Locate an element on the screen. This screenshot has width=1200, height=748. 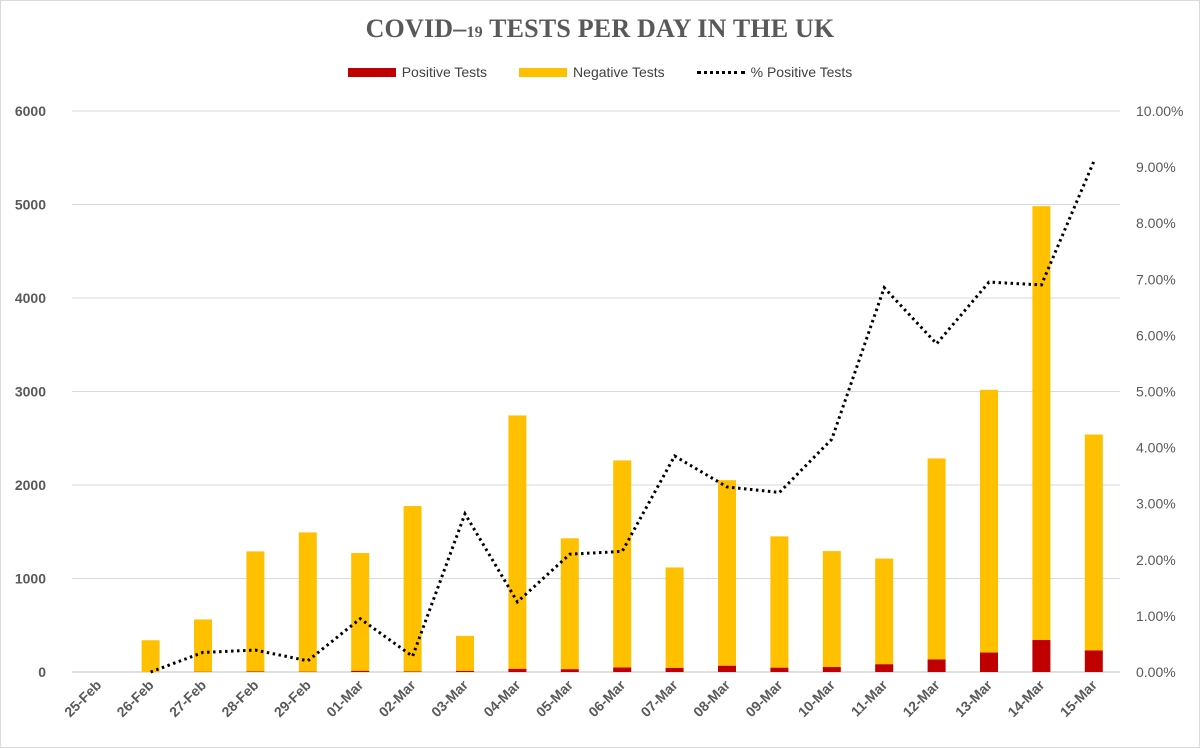
y-right-tick-label: 4.00% is located at coordinates (1156, 448).